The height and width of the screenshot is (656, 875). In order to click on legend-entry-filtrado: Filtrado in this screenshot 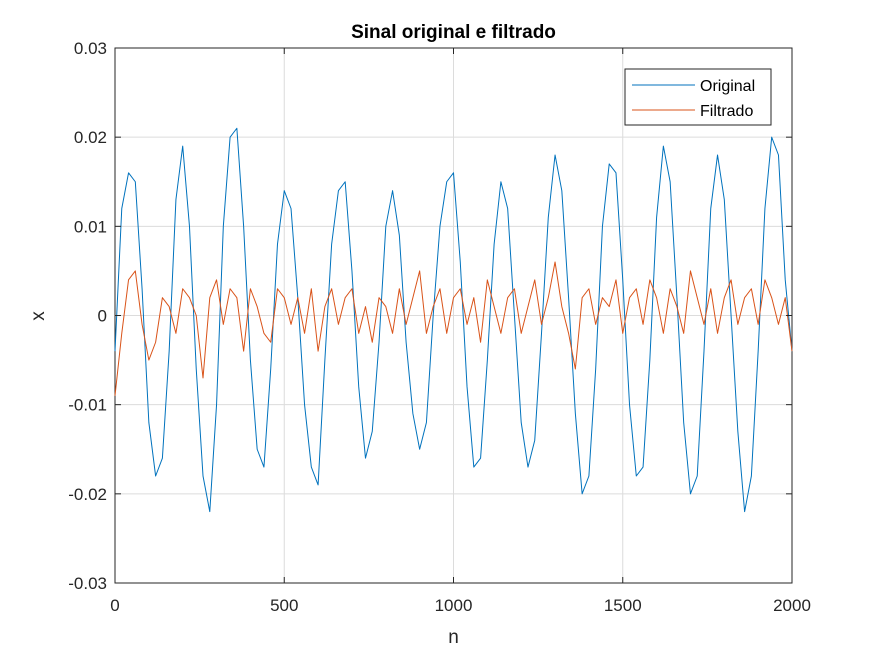, I will do `click(726, 111)`.